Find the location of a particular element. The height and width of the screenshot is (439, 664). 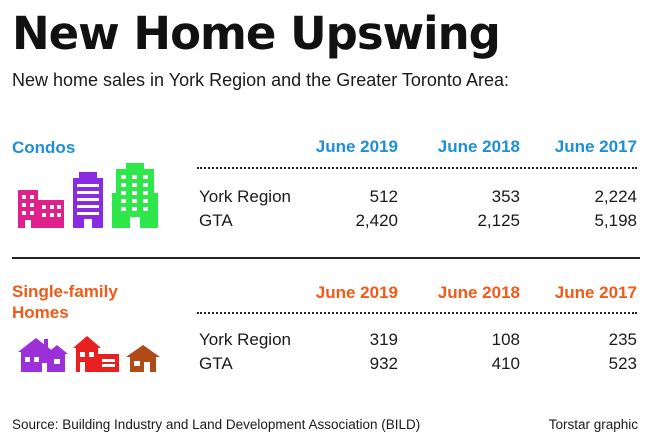

condos-row-label-gta: GTA is located at coordinates (216, 220).